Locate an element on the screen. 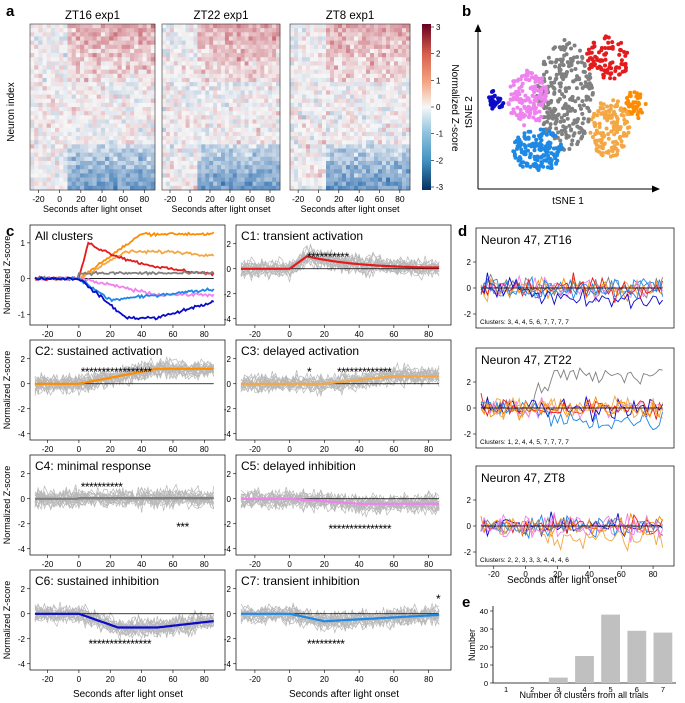 The width and height of the screenshot is (685, 703). tsne-xlabel: tSNE 1 is located at coordinates (568, 201).